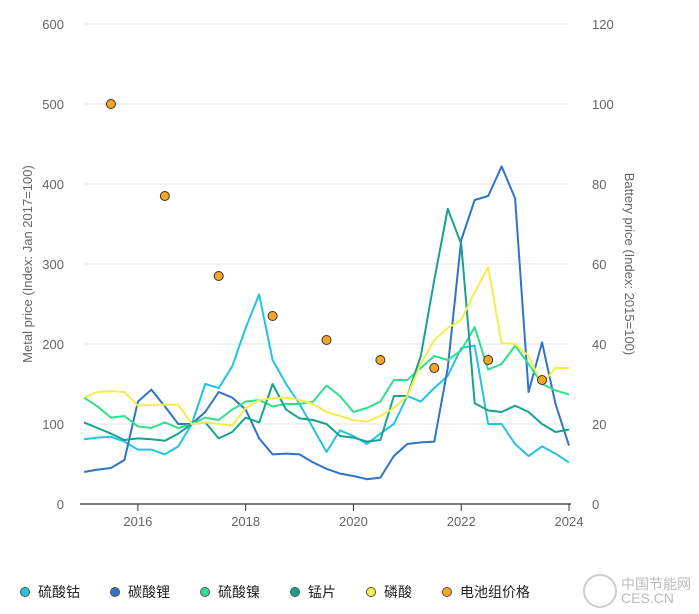 Image resolution: width=699 pixels, height=614 pixels. I want to click on x-tick-label: 2020, so click(353, 521).